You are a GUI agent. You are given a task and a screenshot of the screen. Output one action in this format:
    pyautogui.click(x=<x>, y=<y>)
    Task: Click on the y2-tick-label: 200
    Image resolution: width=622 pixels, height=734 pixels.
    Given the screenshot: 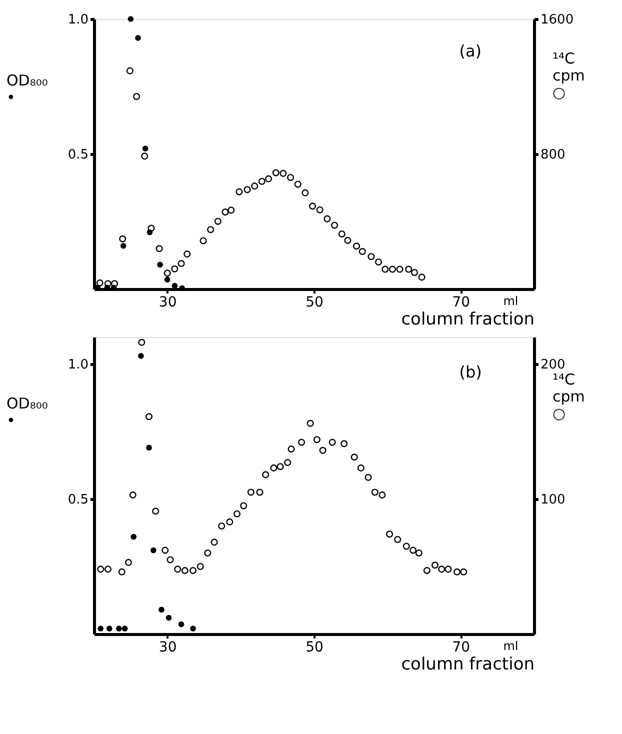 What is the action you would take?
    pyautogui.click(x=553, y=365)
    